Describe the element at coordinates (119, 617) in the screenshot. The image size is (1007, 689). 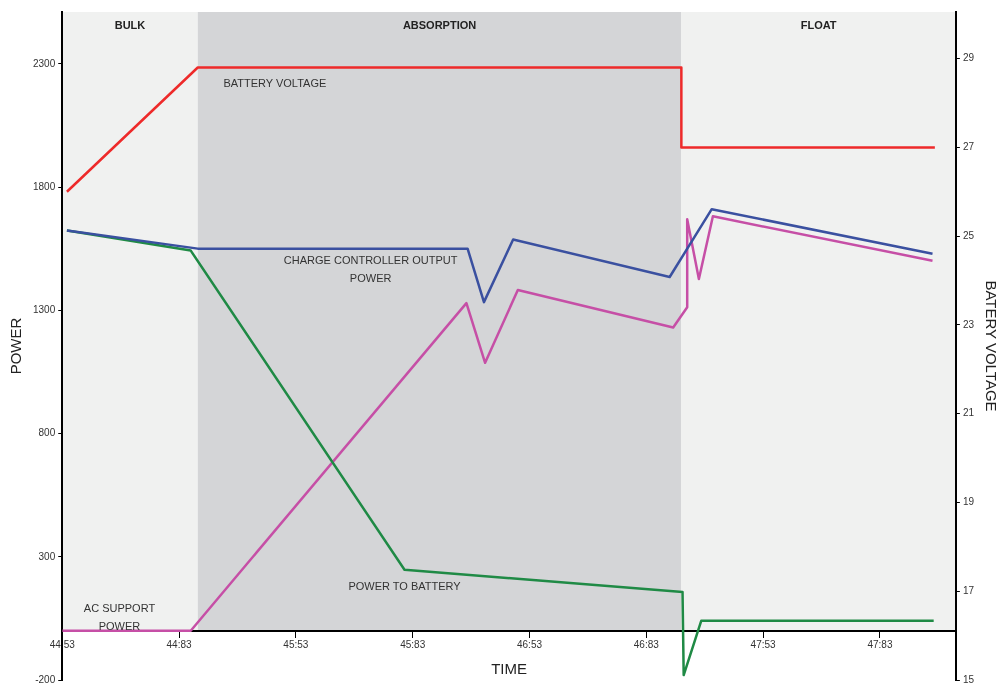
I see `series-label: AC SUPPORT POWER` at that location.